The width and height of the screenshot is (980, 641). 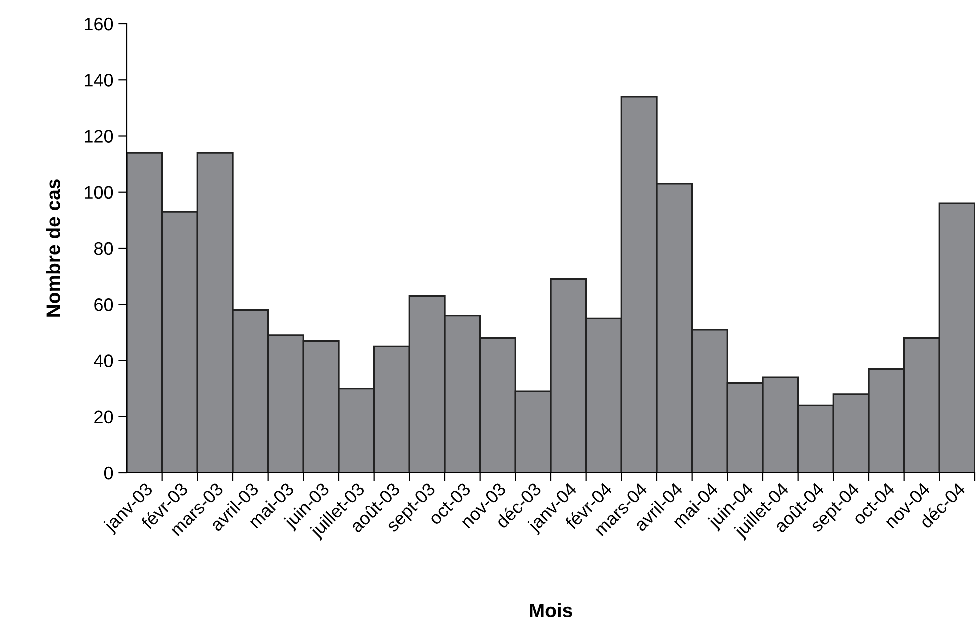 What do you see at coordinates (104, 305) in the screenshot?
I see `y-tick-label: 60` at bounding box center [104, 305].